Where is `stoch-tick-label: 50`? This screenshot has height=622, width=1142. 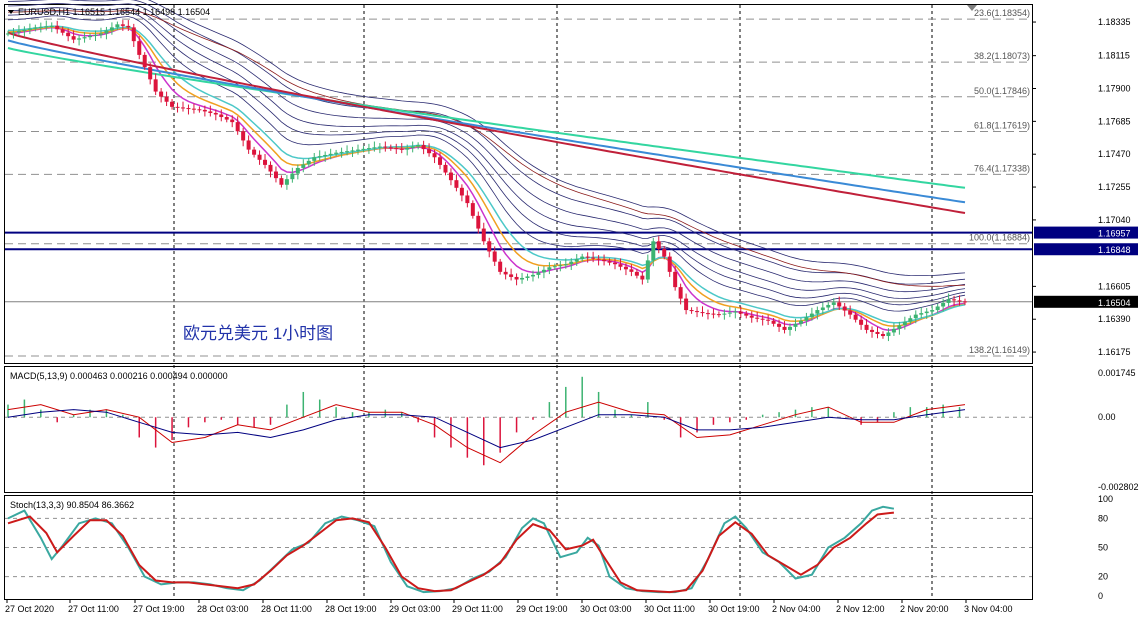 stoch-tick-label: 50 is located at coordinates (1103, 548).